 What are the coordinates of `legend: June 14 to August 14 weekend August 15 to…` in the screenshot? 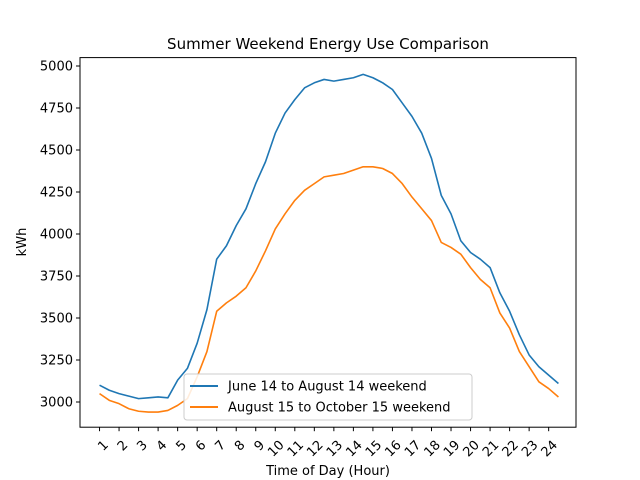 It's located at (328, 397).